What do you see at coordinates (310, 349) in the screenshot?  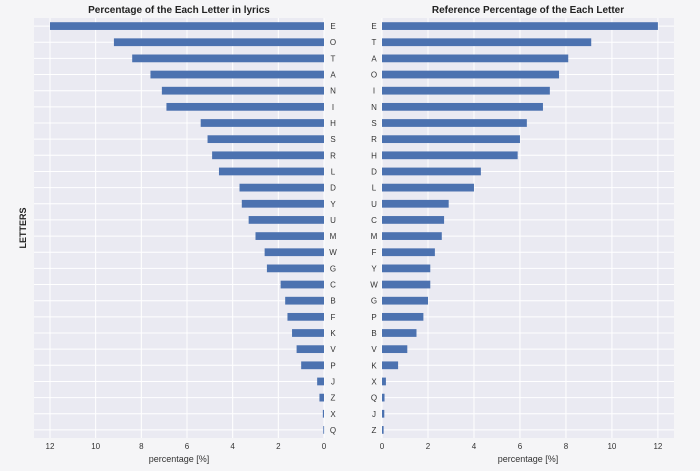 I see `bar-v` at bounding box center [310, 349].